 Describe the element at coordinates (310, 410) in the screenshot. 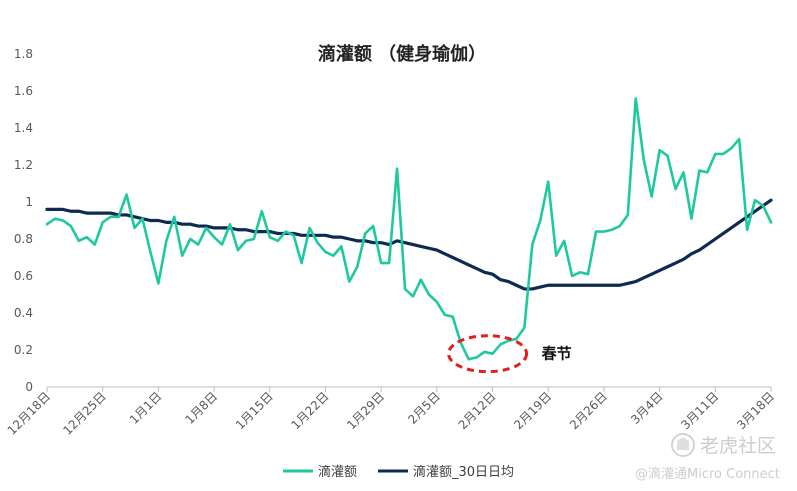

I see `x-tick-label: 1月22日` at that location.